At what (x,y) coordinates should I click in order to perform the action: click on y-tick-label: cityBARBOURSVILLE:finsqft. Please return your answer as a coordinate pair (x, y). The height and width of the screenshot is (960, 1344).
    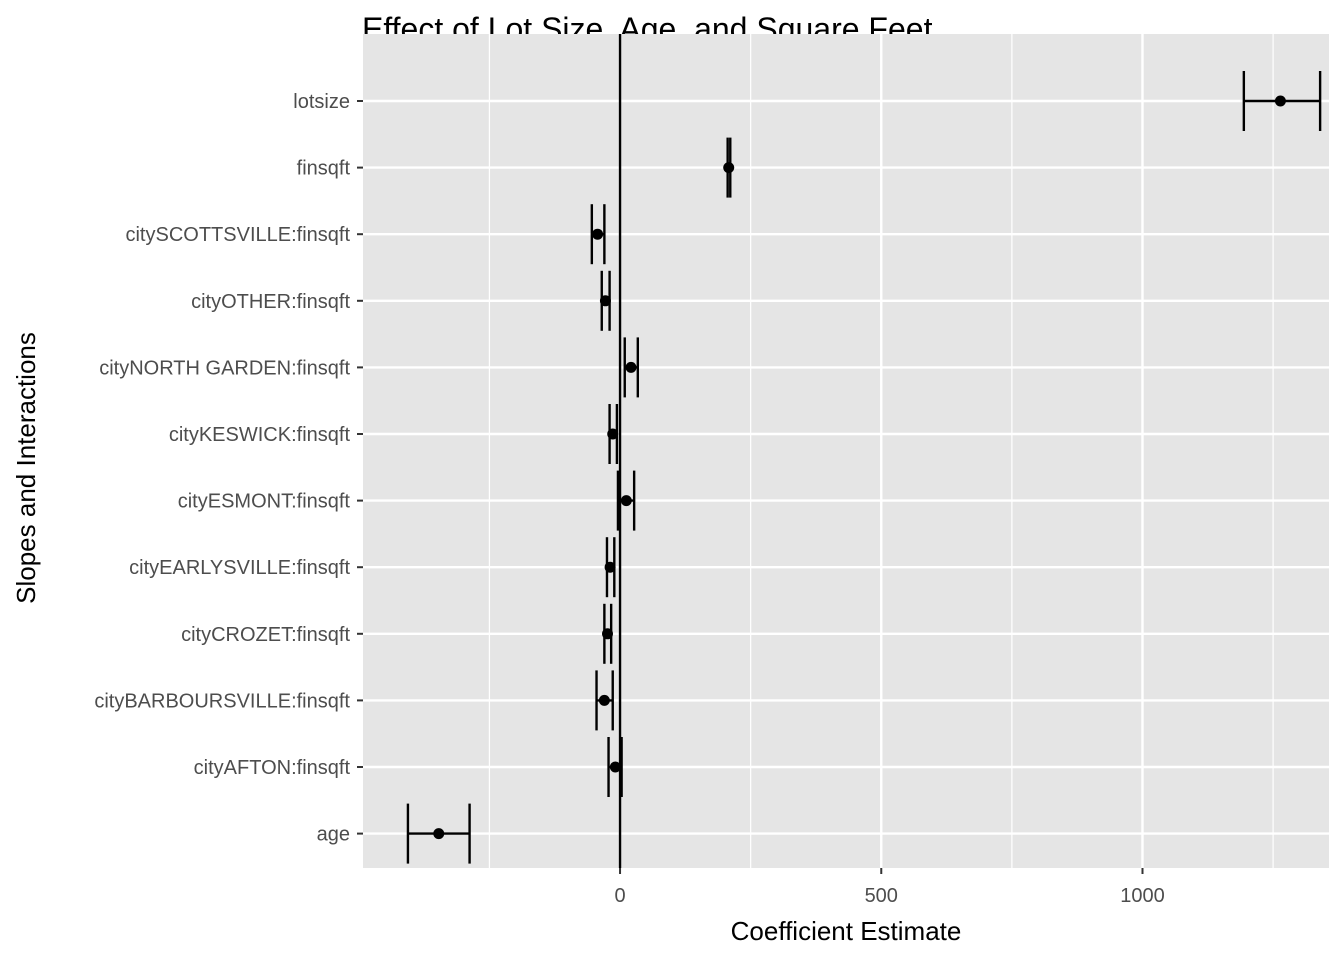
    Looking at the image, I should click on (222, 701).